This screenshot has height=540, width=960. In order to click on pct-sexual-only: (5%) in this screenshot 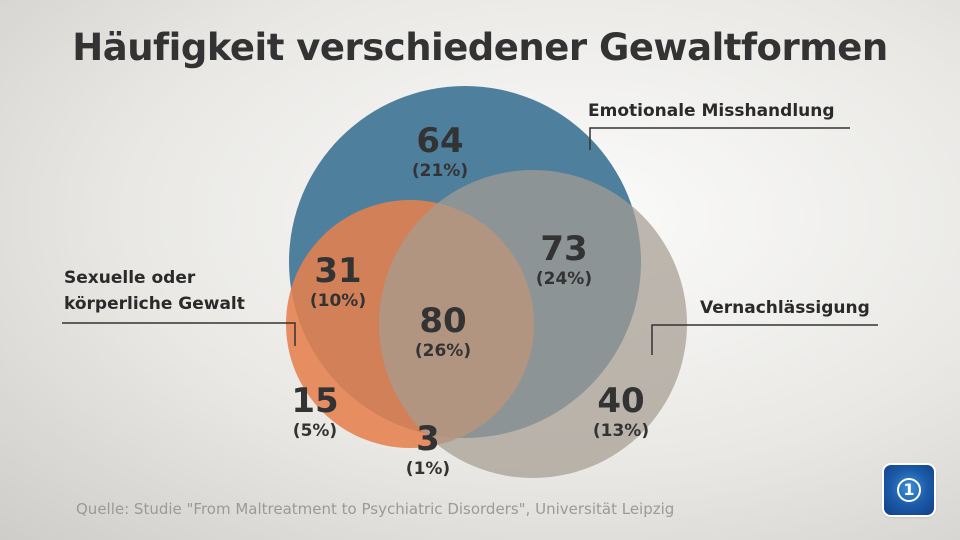, I will do `click(315, 431)`.